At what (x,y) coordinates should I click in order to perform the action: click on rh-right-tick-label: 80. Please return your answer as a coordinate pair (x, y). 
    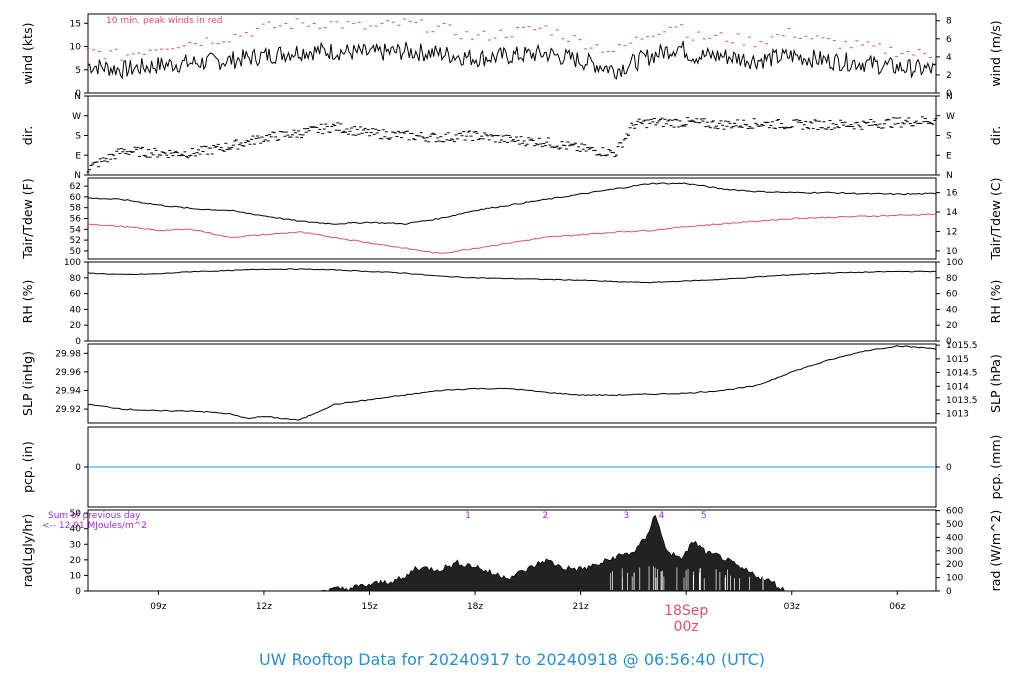
    Looking at the image, I should click on (952, 279).